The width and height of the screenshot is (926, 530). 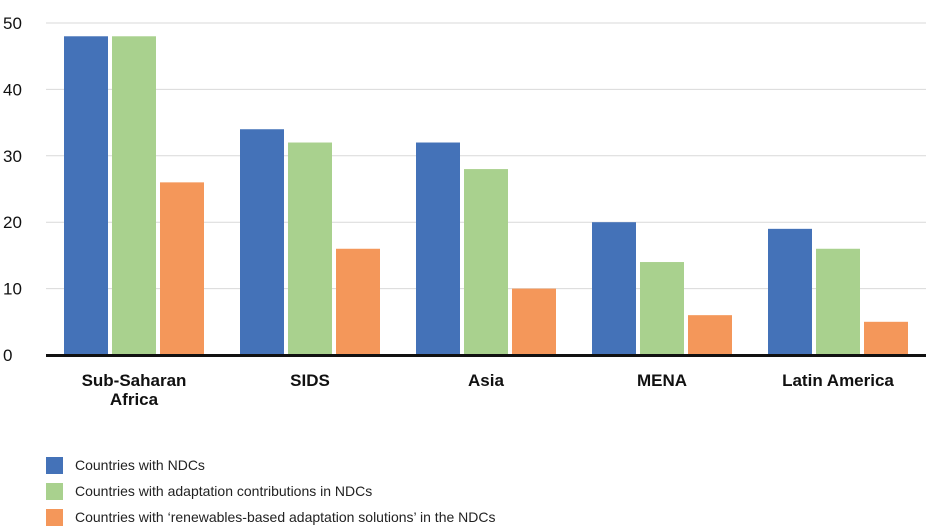 What do you see at coordinates (271, 465) in the screenshot?
I see `legend-item: Countries with NDCs` at bounding box center [271, 465].